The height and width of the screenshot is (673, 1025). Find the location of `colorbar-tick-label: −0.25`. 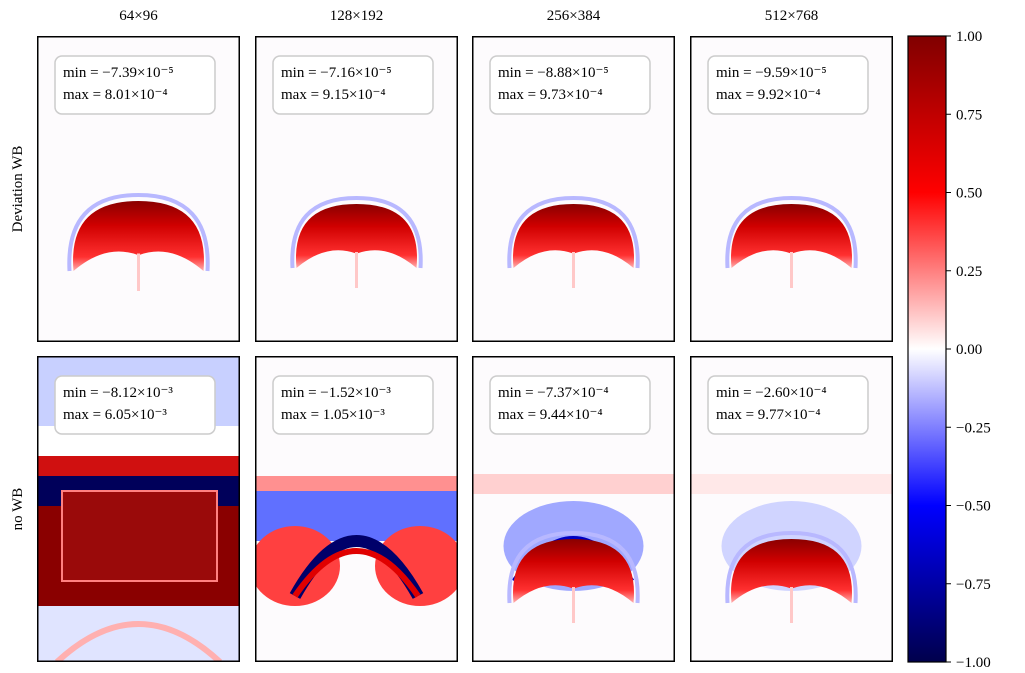

colorbar-tick-label: −0.25 is located at coordinates (973, 428).